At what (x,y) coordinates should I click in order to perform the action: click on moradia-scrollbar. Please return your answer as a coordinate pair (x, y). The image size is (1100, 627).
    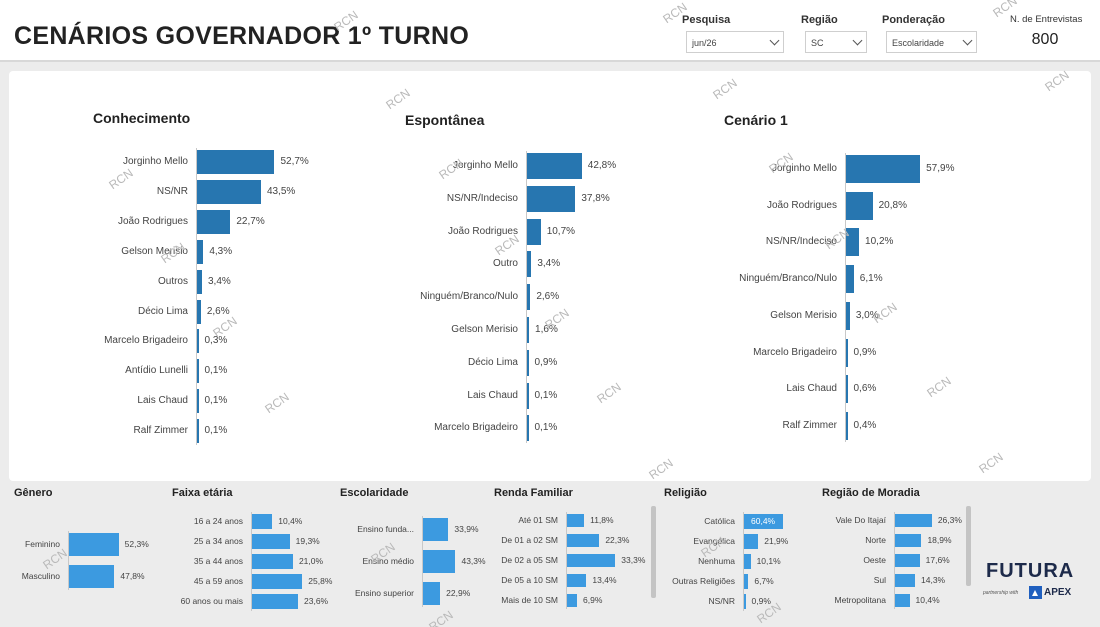
    Looking at the image, I should click on (968, 546).